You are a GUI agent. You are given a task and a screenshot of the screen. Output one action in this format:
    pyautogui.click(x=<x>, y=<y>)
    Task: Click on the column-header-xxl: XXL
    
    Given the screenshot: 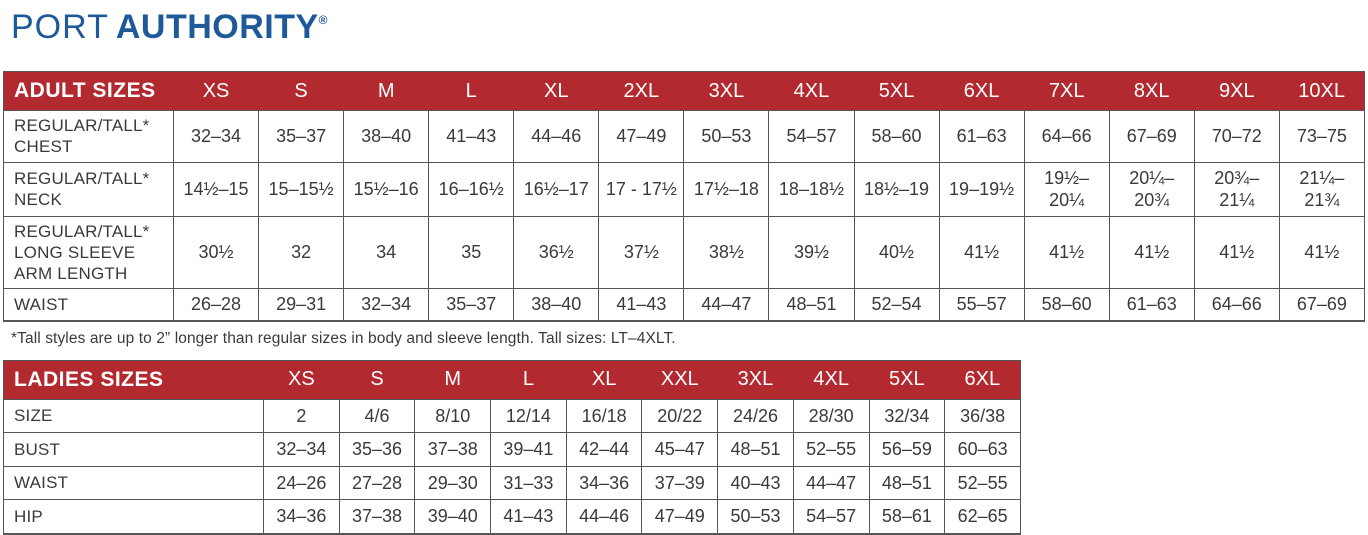 What is the action you would take?
    pyautogui.click(x=679, y=380)
    